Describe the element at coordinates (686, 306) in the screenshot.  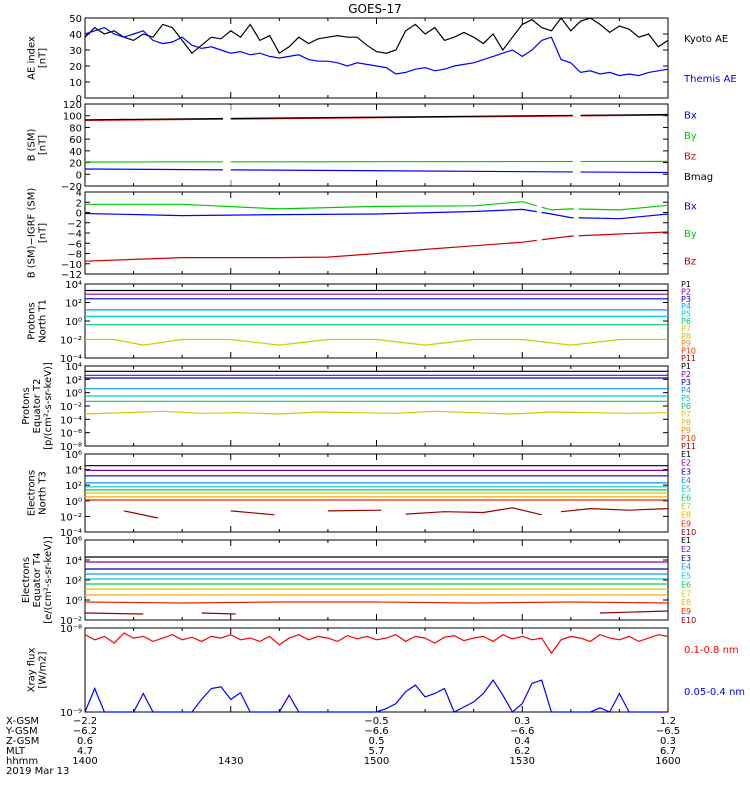
I see `legend-label: P4` at that location.